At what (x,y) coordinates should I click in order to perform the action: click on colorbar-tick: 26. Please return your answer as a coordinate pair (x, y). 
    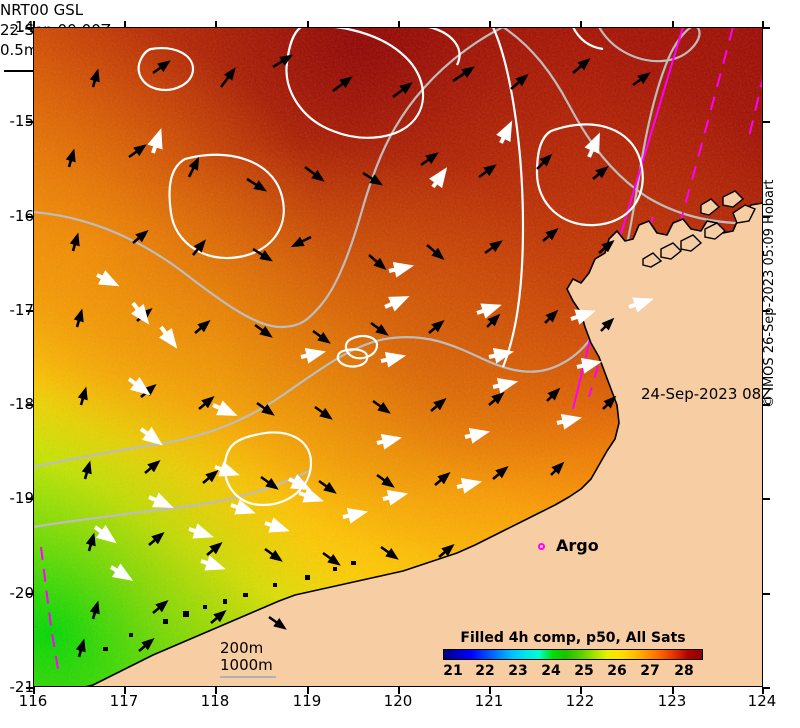
    Looking at the image, I should click on (617, 671).